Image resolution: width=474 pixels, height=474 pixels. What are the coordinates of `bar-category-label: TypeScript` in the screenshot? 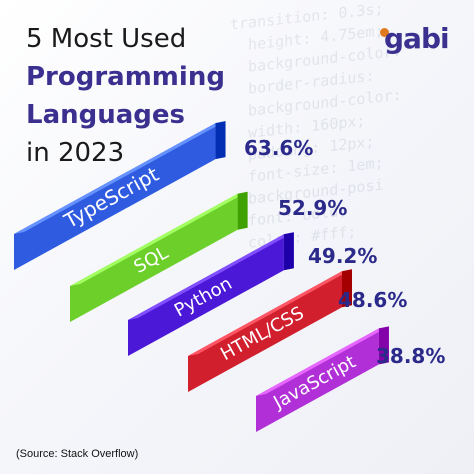 It's located at (111, 198).